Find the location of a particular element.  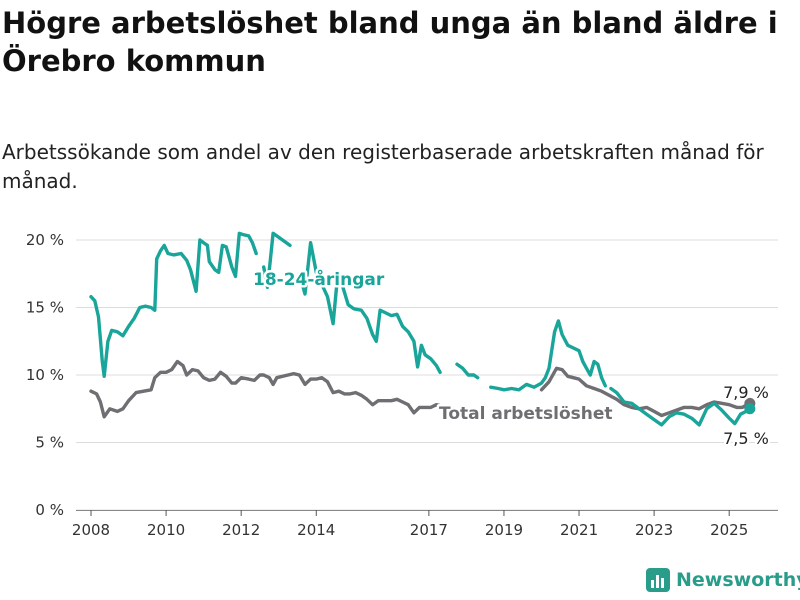

series-label-youth: 18-24-åringar is located at coordinates (319, 279).